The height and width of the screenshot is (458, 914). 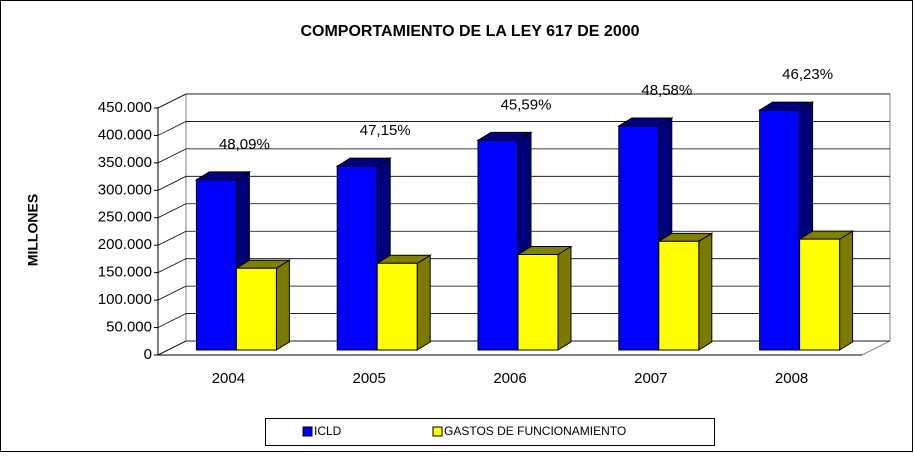 I want to click on y-tick-label: 200.000, so click(x=125, y=244).